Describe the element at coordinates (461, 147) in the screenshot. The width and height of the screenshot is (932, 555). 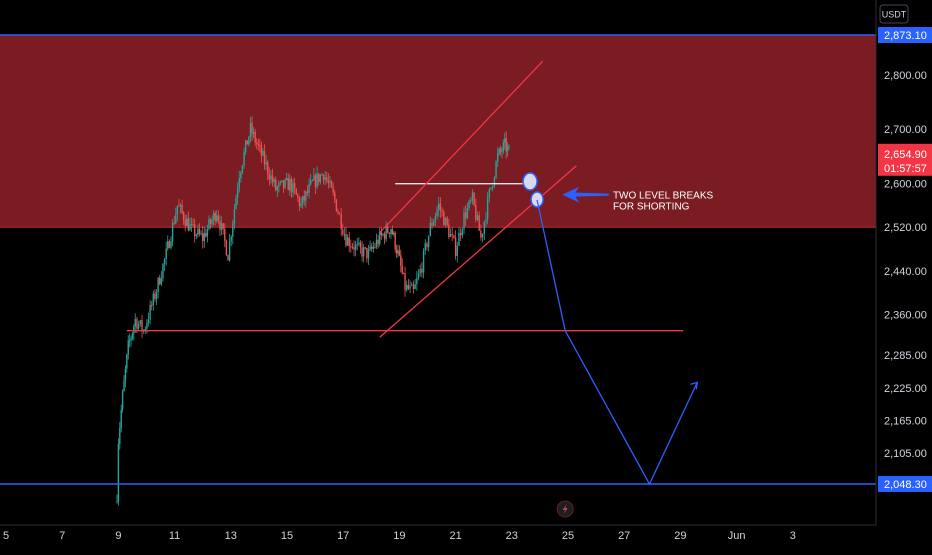
I see `channel-upper-line` at that location.